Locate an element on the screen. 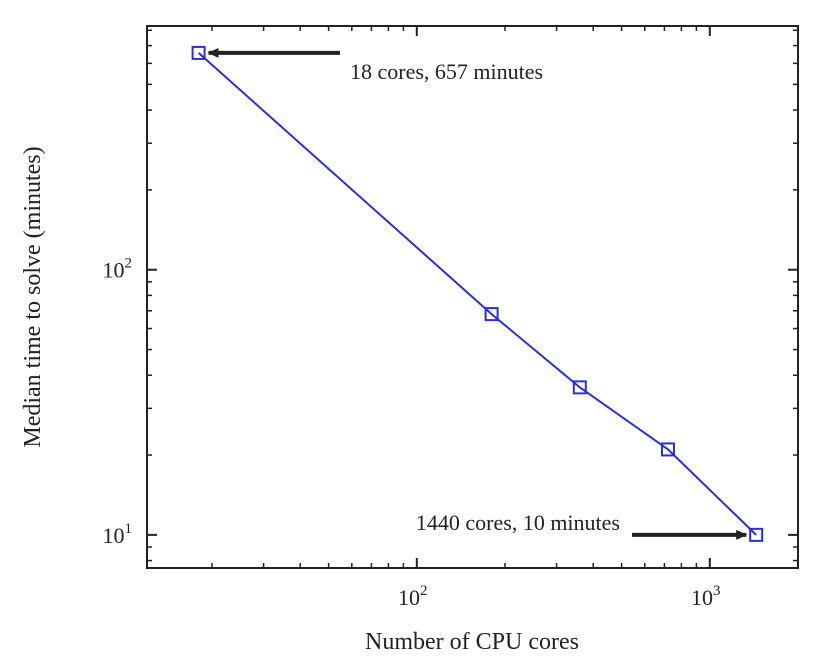 This screenshot has height=670, width=818. y-tick-label: 10¹ is located at coordinates (118, 534).